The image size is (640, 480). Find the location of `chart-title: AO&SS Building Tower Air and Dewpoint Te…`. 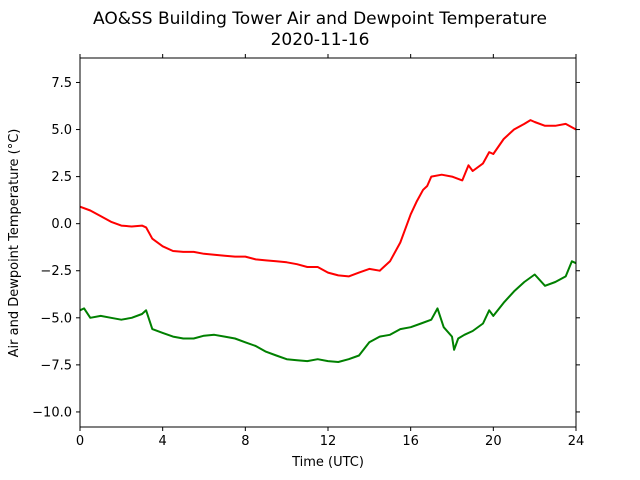

chart-title: AO&SS Building Tower Air and Dewpoint Te… is located at coordinates (320, 19).